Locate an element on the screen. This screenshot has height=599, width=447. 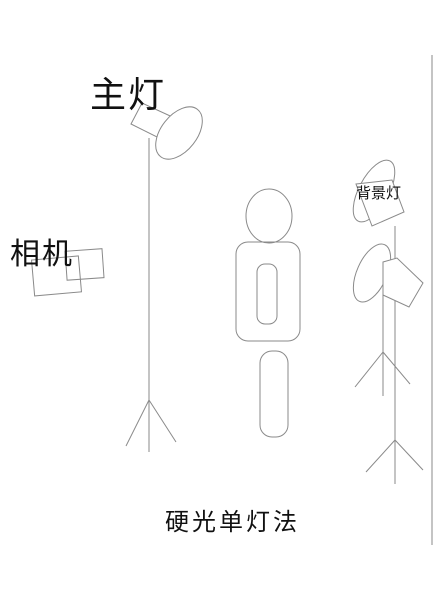
diagram-title: 硬光单灯法 is located at coordinates (232, 522).